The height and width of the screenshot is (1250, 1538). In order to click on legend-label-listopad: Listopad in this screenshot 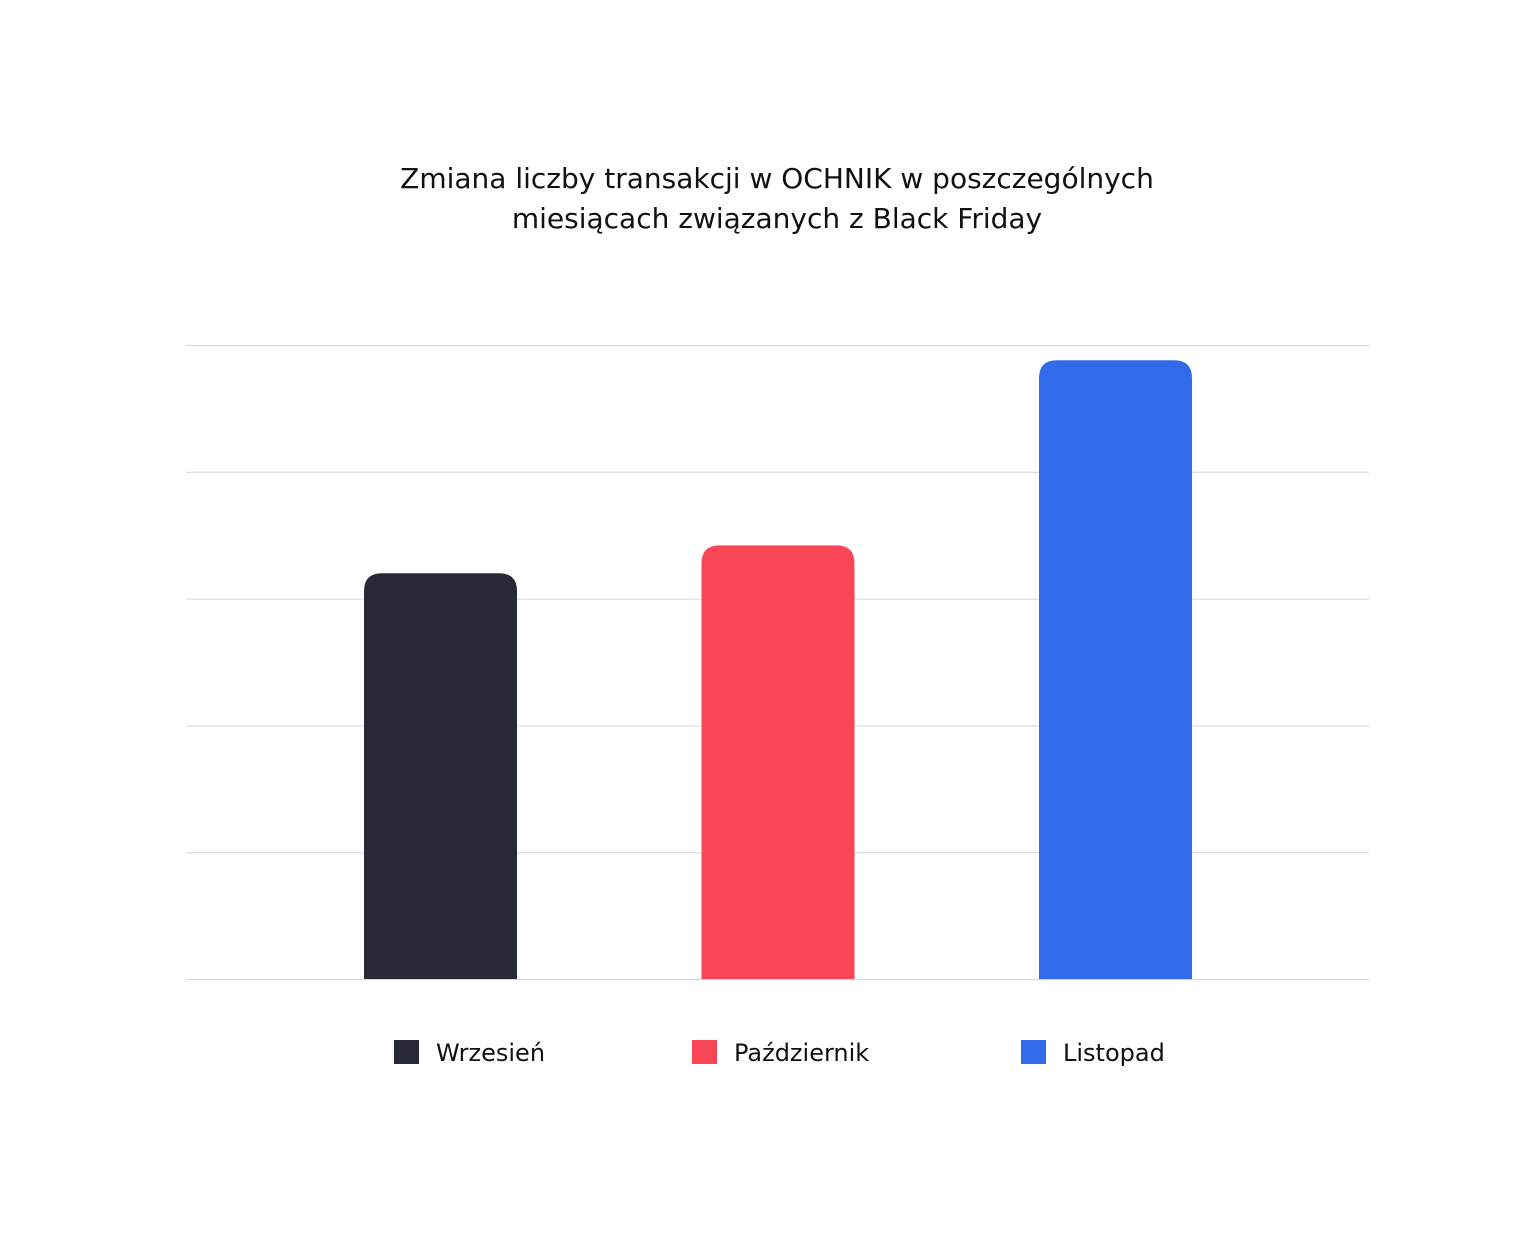, I will do `click(1114, 1053)`.